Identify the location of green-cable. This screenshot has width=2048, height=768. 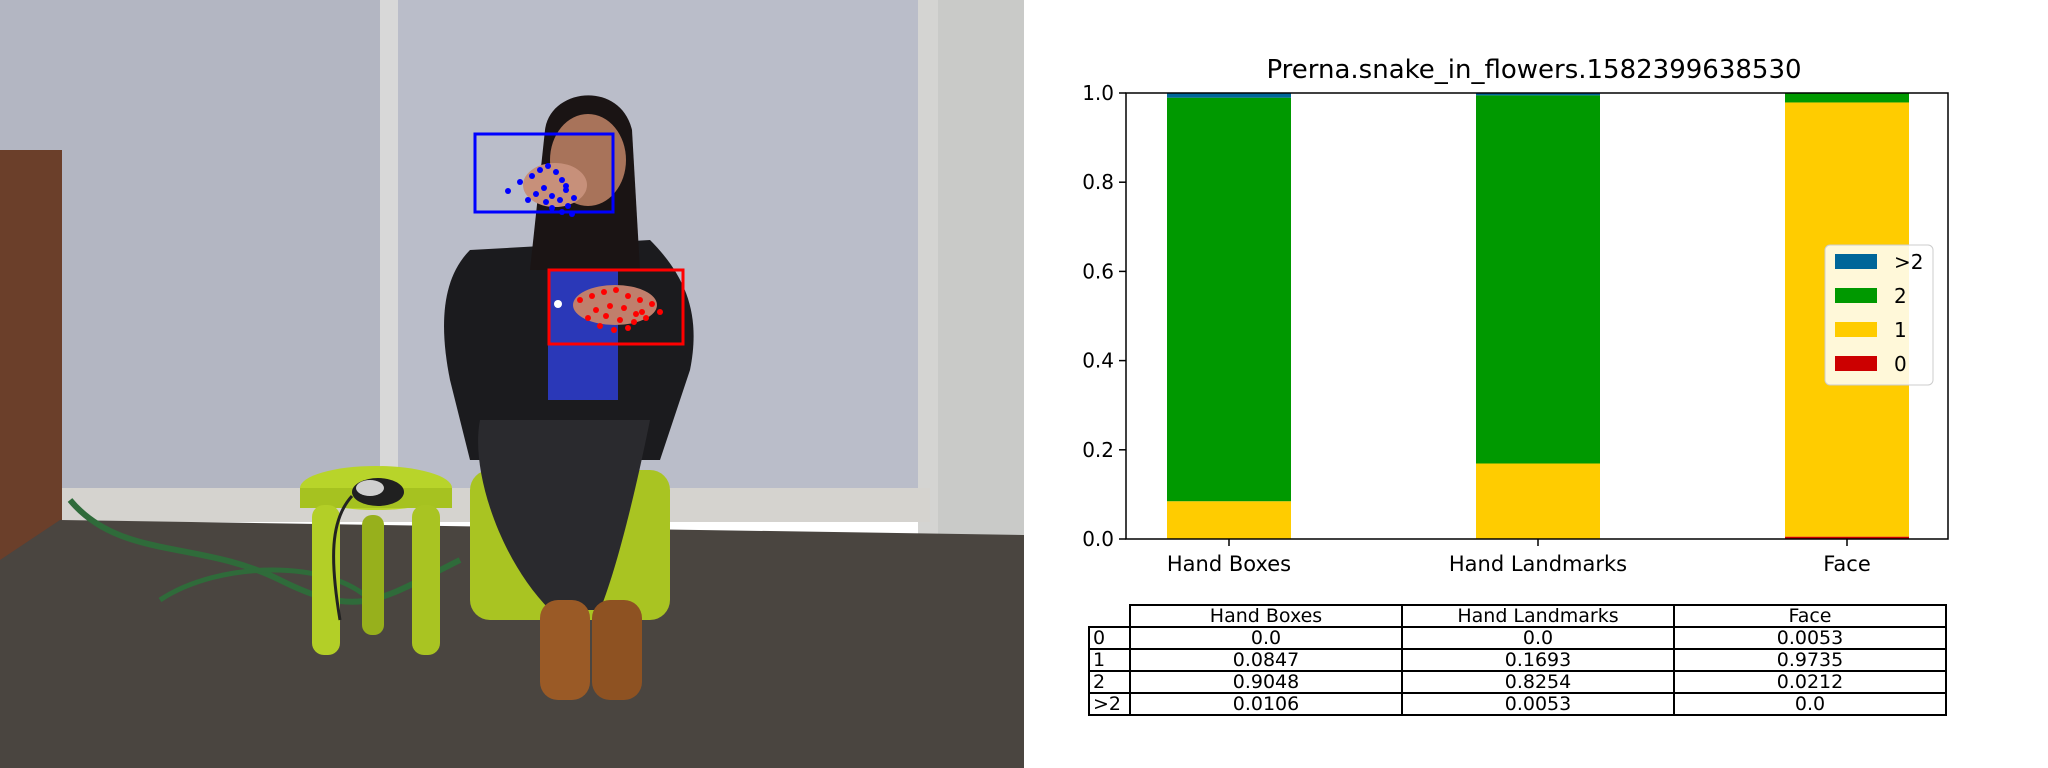
(264, 551).